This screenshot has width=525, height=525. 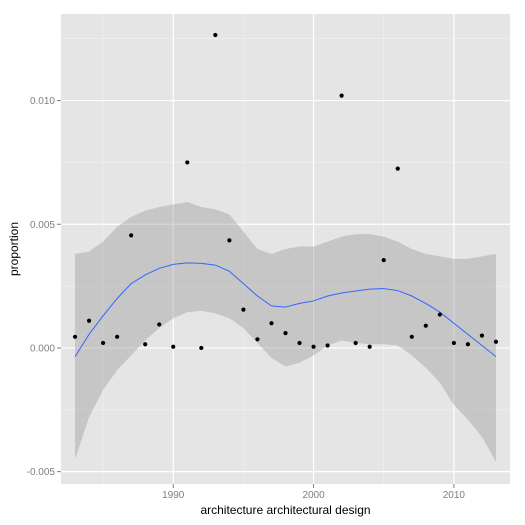 What do you see at coordinates (42, 101) in the screenshot?
I see `y-tick-label: 0.010` at bounding box center [42, 101].